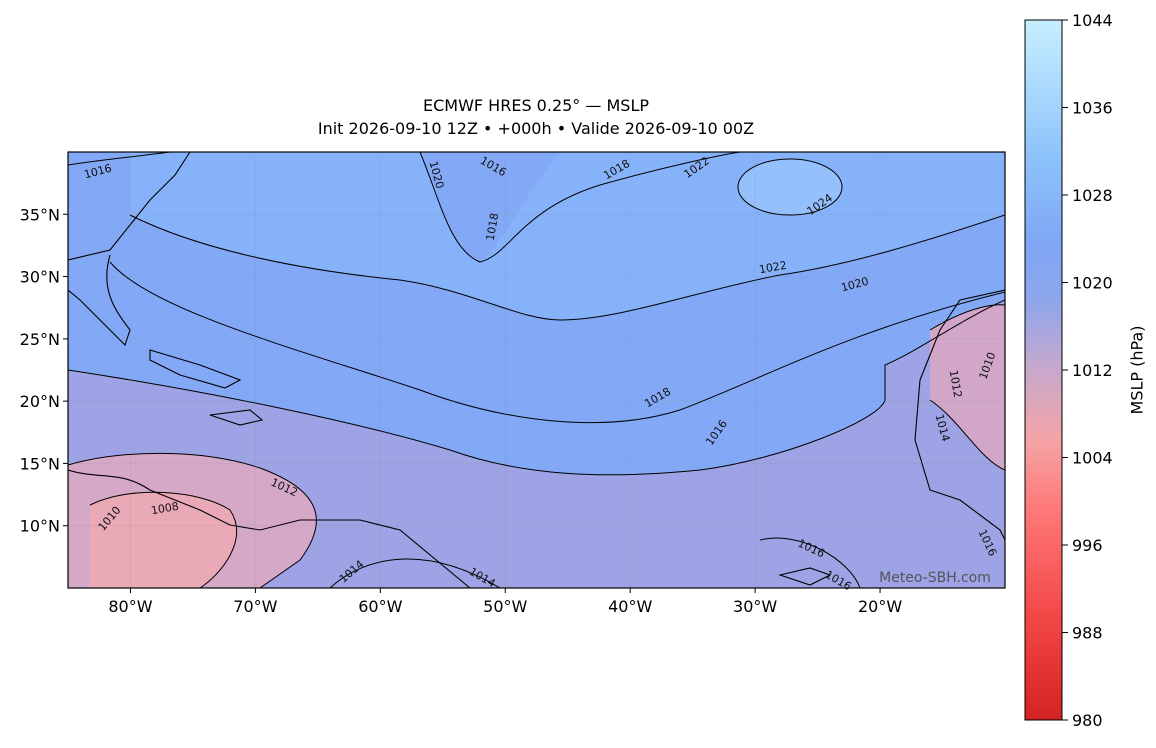 This screenshot has width=1156, height=748. What do you see at coordinates (880, 606) in the screenshot?
I see `lon-tick-label: 20°W` at bounding box center [880, 606].